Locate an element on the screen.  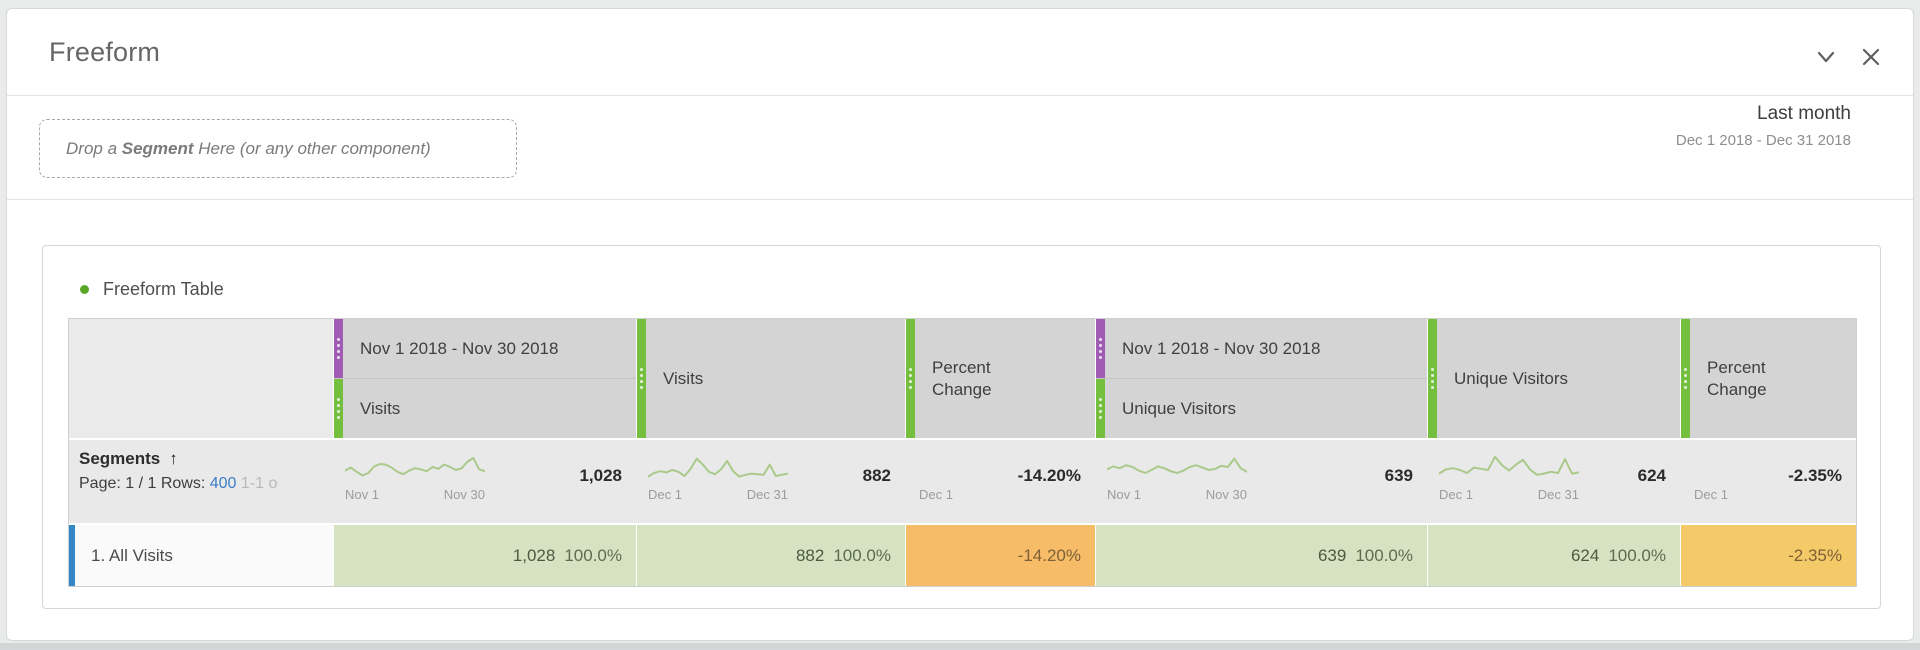
header-cell-visits: Visits is located at coordinates (770, 378).